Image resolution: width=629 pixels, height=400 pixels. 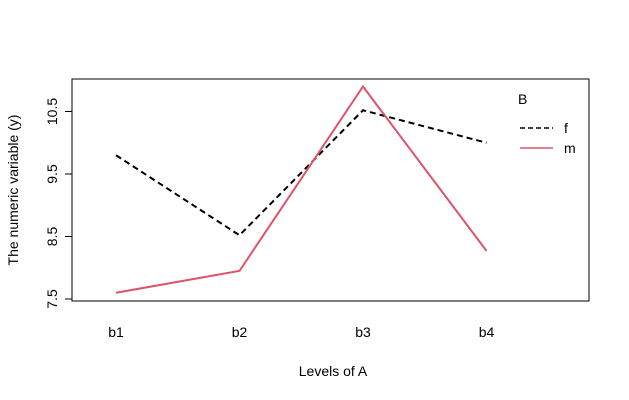 What do you see at coordinates (570, 148) in the screenshot?
I see `legend-label-m: m` at bounding box center [570, 148].